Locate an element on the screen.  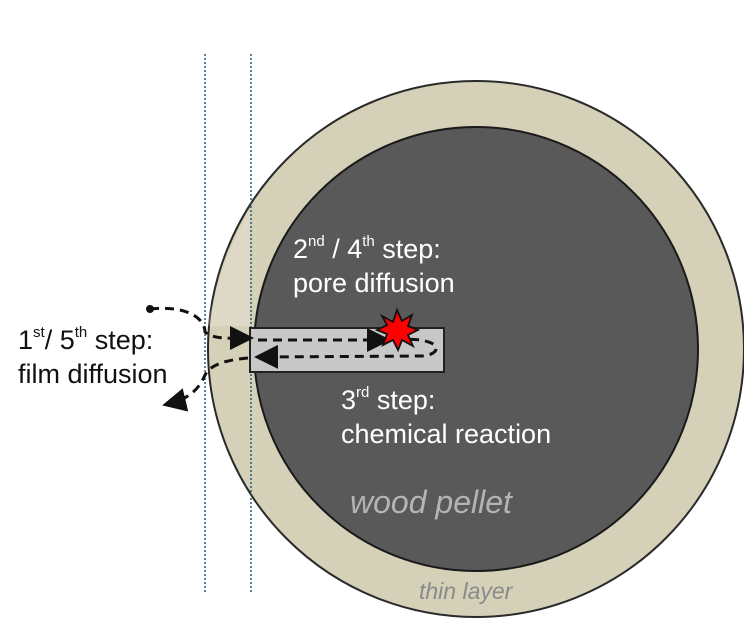
step2-sup-a: nd is located at coordinates (316, 241).